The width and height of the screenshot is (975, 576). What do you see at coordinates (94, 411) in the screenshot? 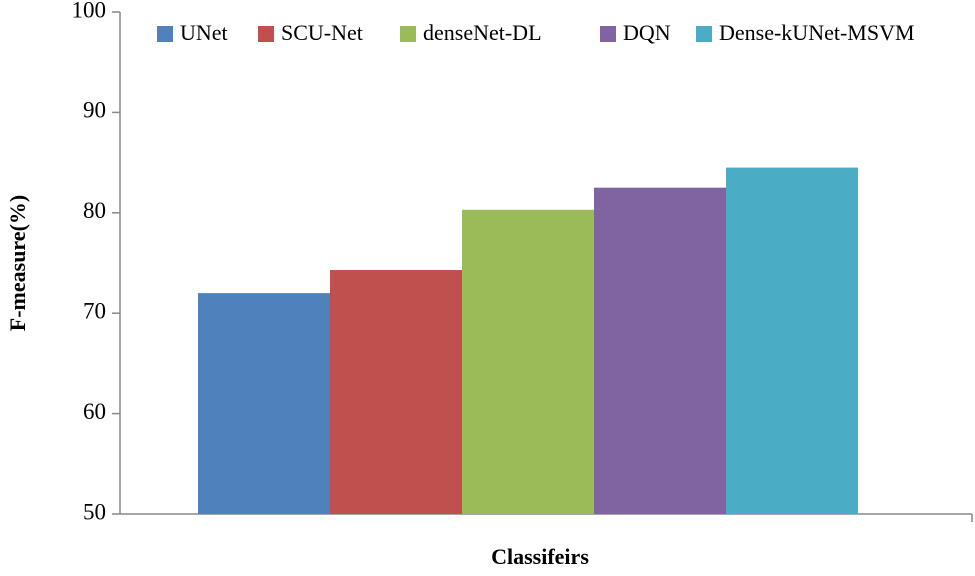
I see `y-tick-label: 60` at bounding box center [94, 411].